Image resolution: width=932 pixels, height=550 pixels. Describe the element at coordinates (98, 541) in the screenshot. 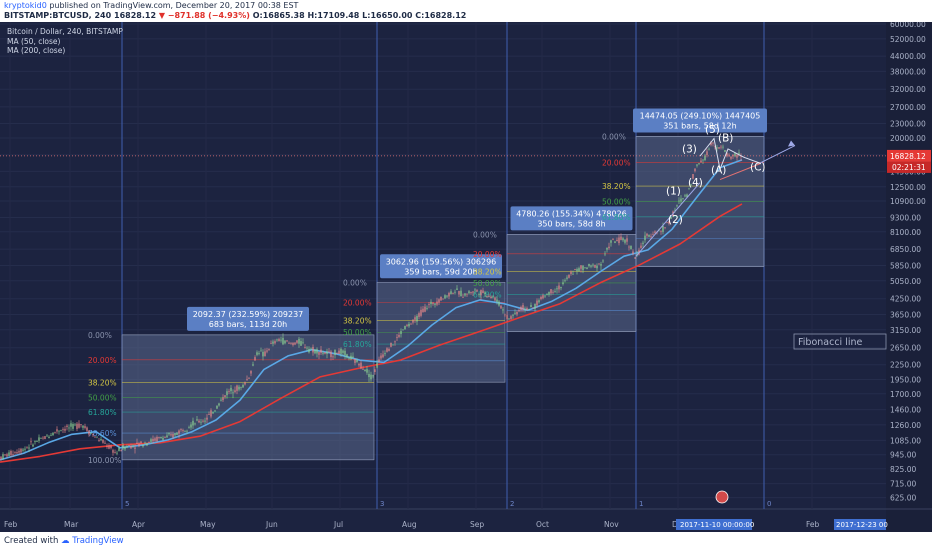

I see `tradingview-brand: TradingView` at that location.